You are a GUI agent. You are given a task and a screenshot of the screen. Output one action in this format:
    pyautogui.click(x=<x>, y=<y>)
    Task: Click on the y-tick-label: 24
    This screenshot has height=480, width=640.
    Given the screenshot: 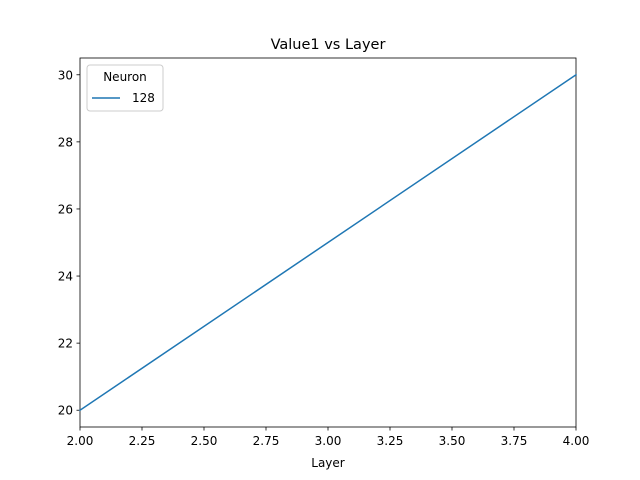 What is the action you would take?
    pyautogui.click(x=65, y=277)
    